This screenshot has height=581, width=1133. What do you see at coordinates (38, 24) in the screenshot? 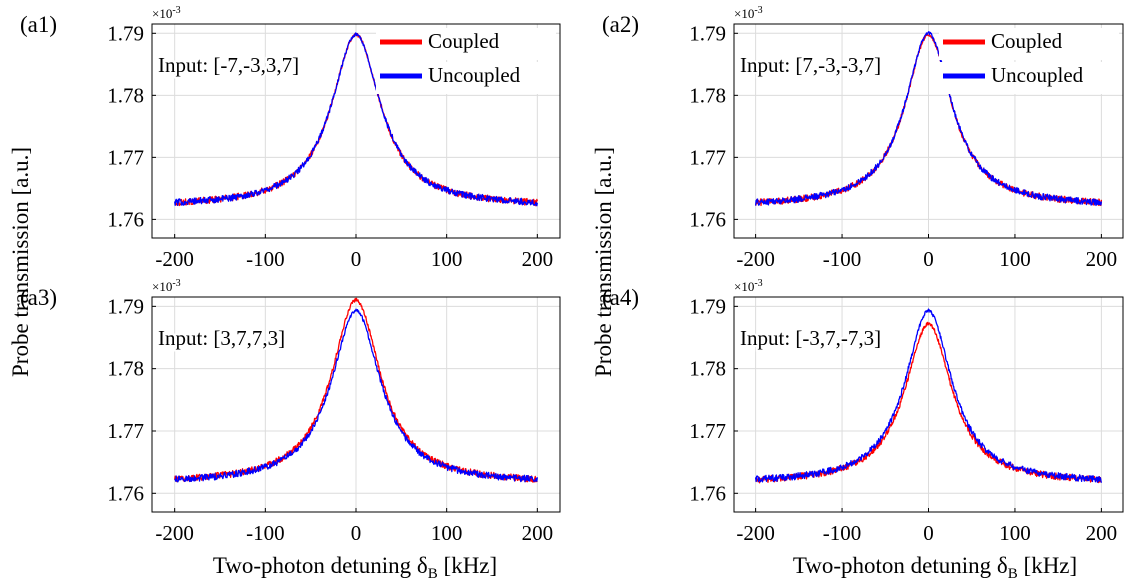
I see `panel-label: (a1)` at bounding box center [38, 24].